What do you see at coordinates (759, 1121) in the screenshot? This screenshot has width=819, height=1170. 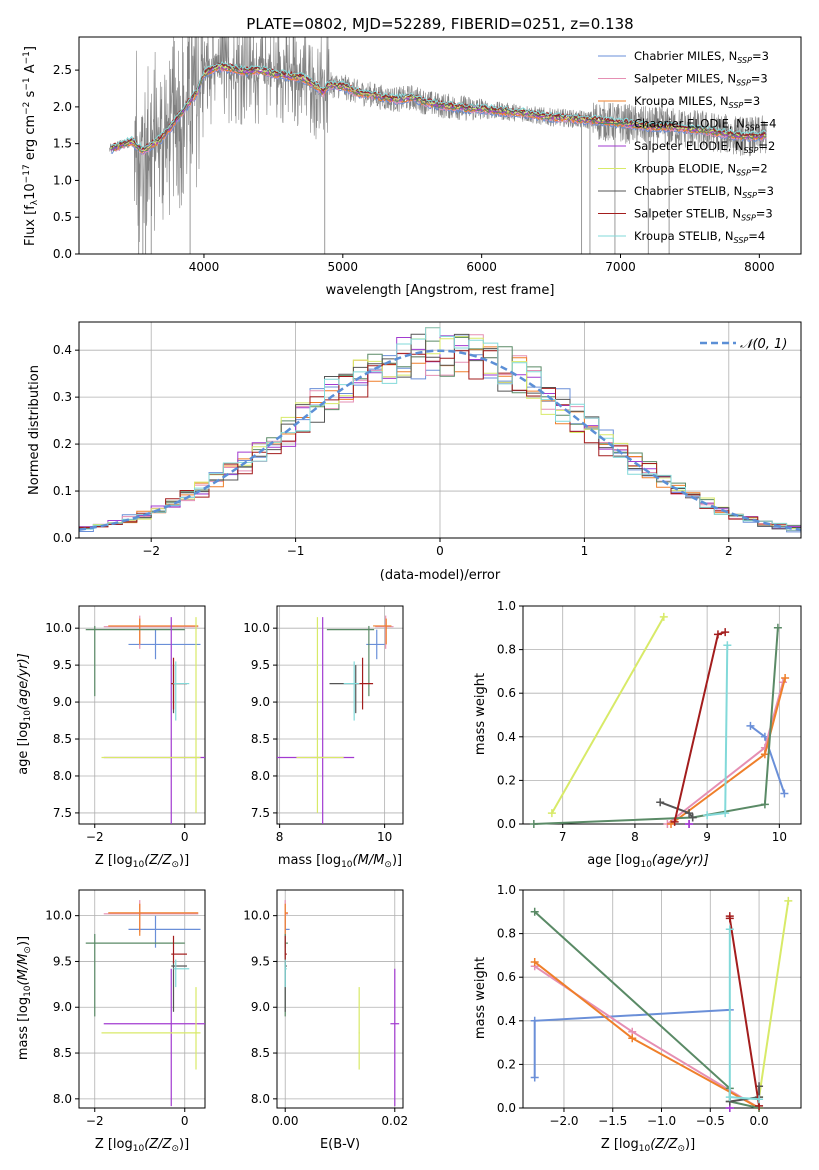 I see `z-weight-xtick-label: 0.0` at bounding box center [759, 1121].